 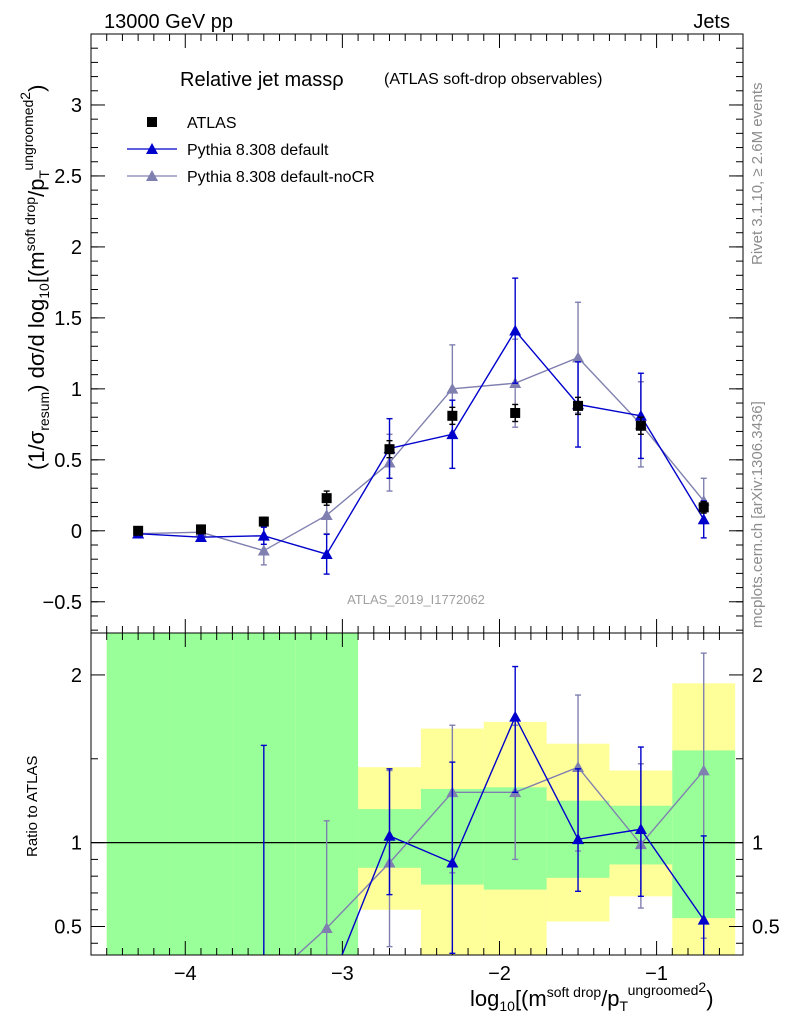 I want to click on header-right-label: Jets, so click(x=711, y=22).